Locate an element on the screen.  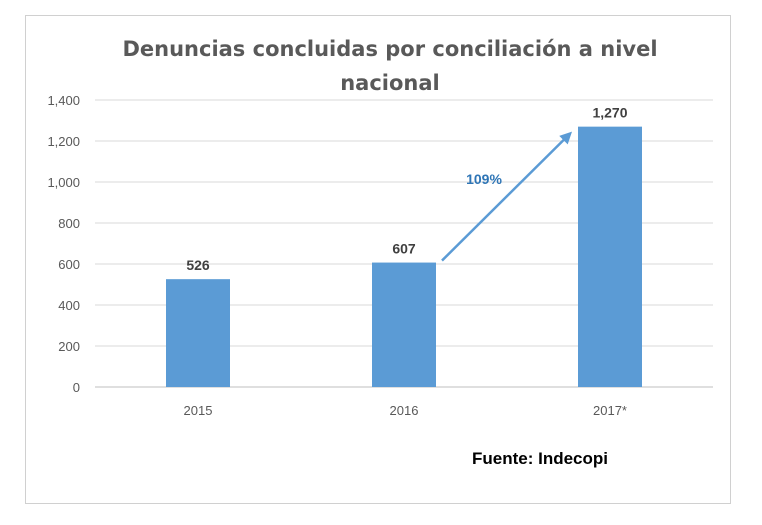
y-tick-label: 600 is located at coordinates (69, 264).